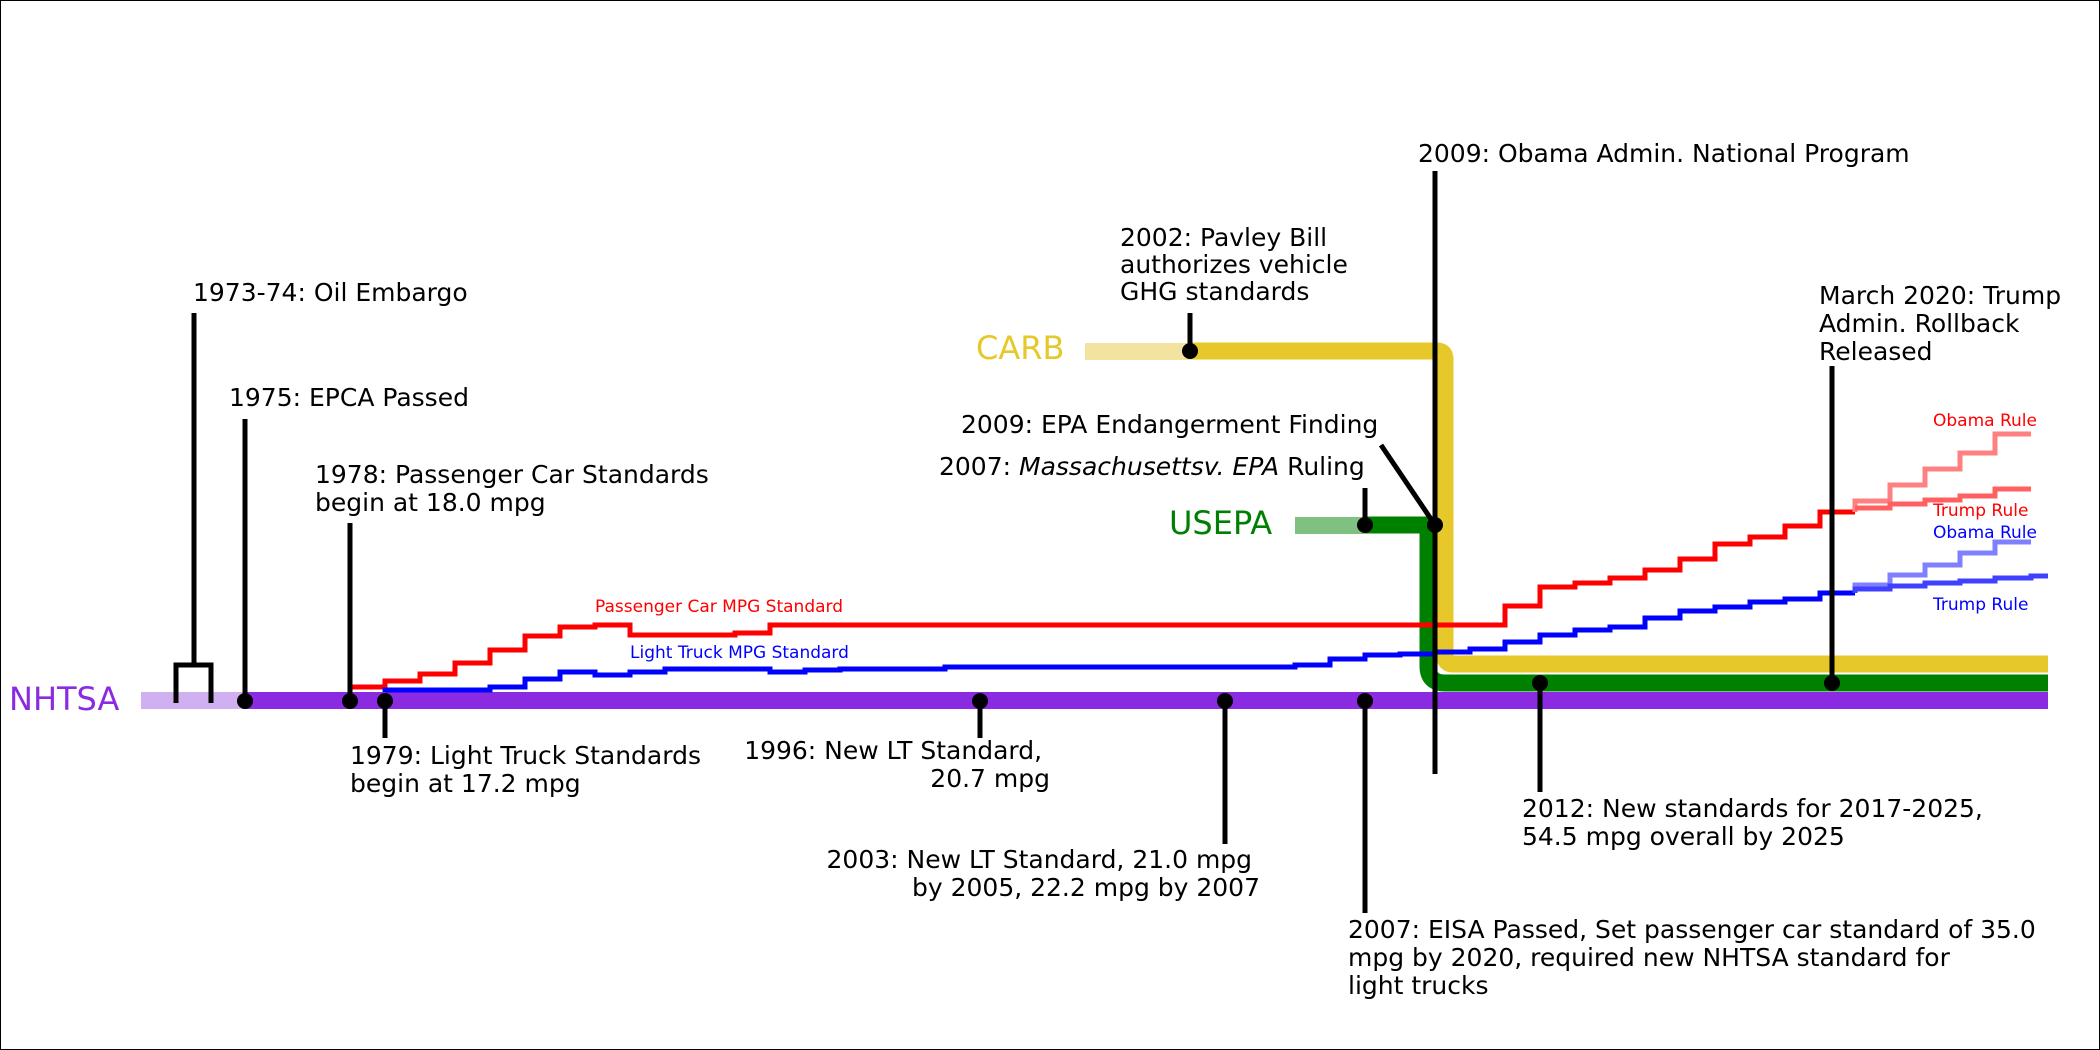  Describe the element at coordinates (1408, 485) in the screenshot. I see `endangerment-stem` at that location.